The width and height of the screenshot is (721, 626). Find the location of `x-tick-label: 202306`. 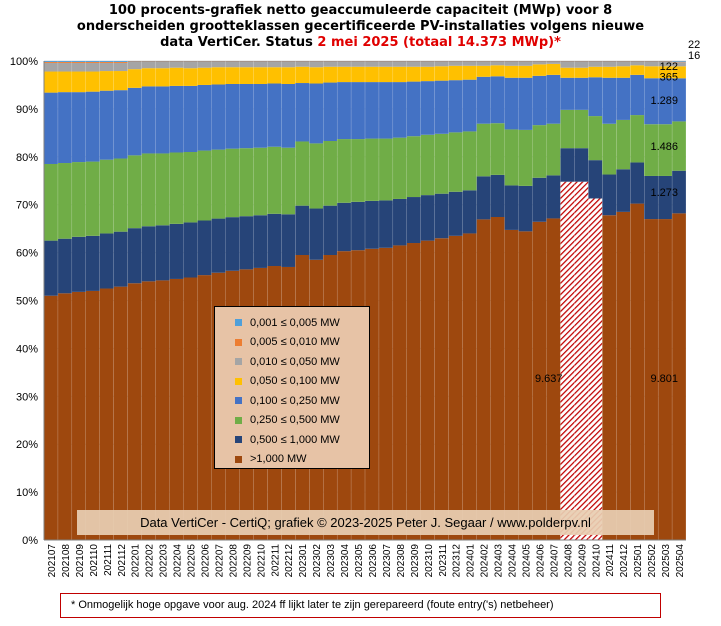

x-tick-label: 202306 is located at coordinates (373, 561).